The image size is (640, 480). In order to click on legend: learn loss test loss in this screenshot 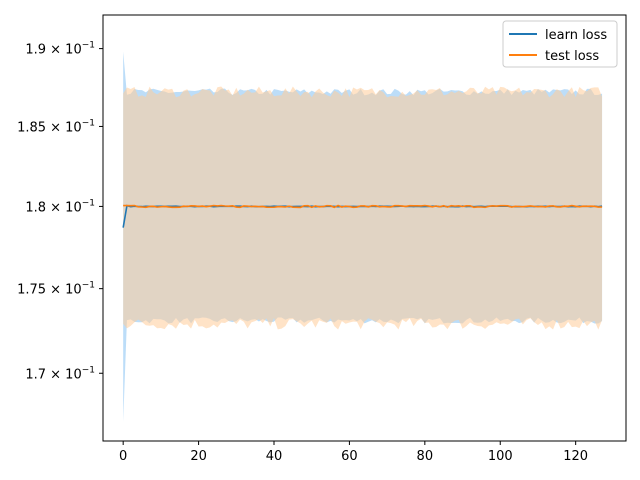, I will do `click(560, 44)`.